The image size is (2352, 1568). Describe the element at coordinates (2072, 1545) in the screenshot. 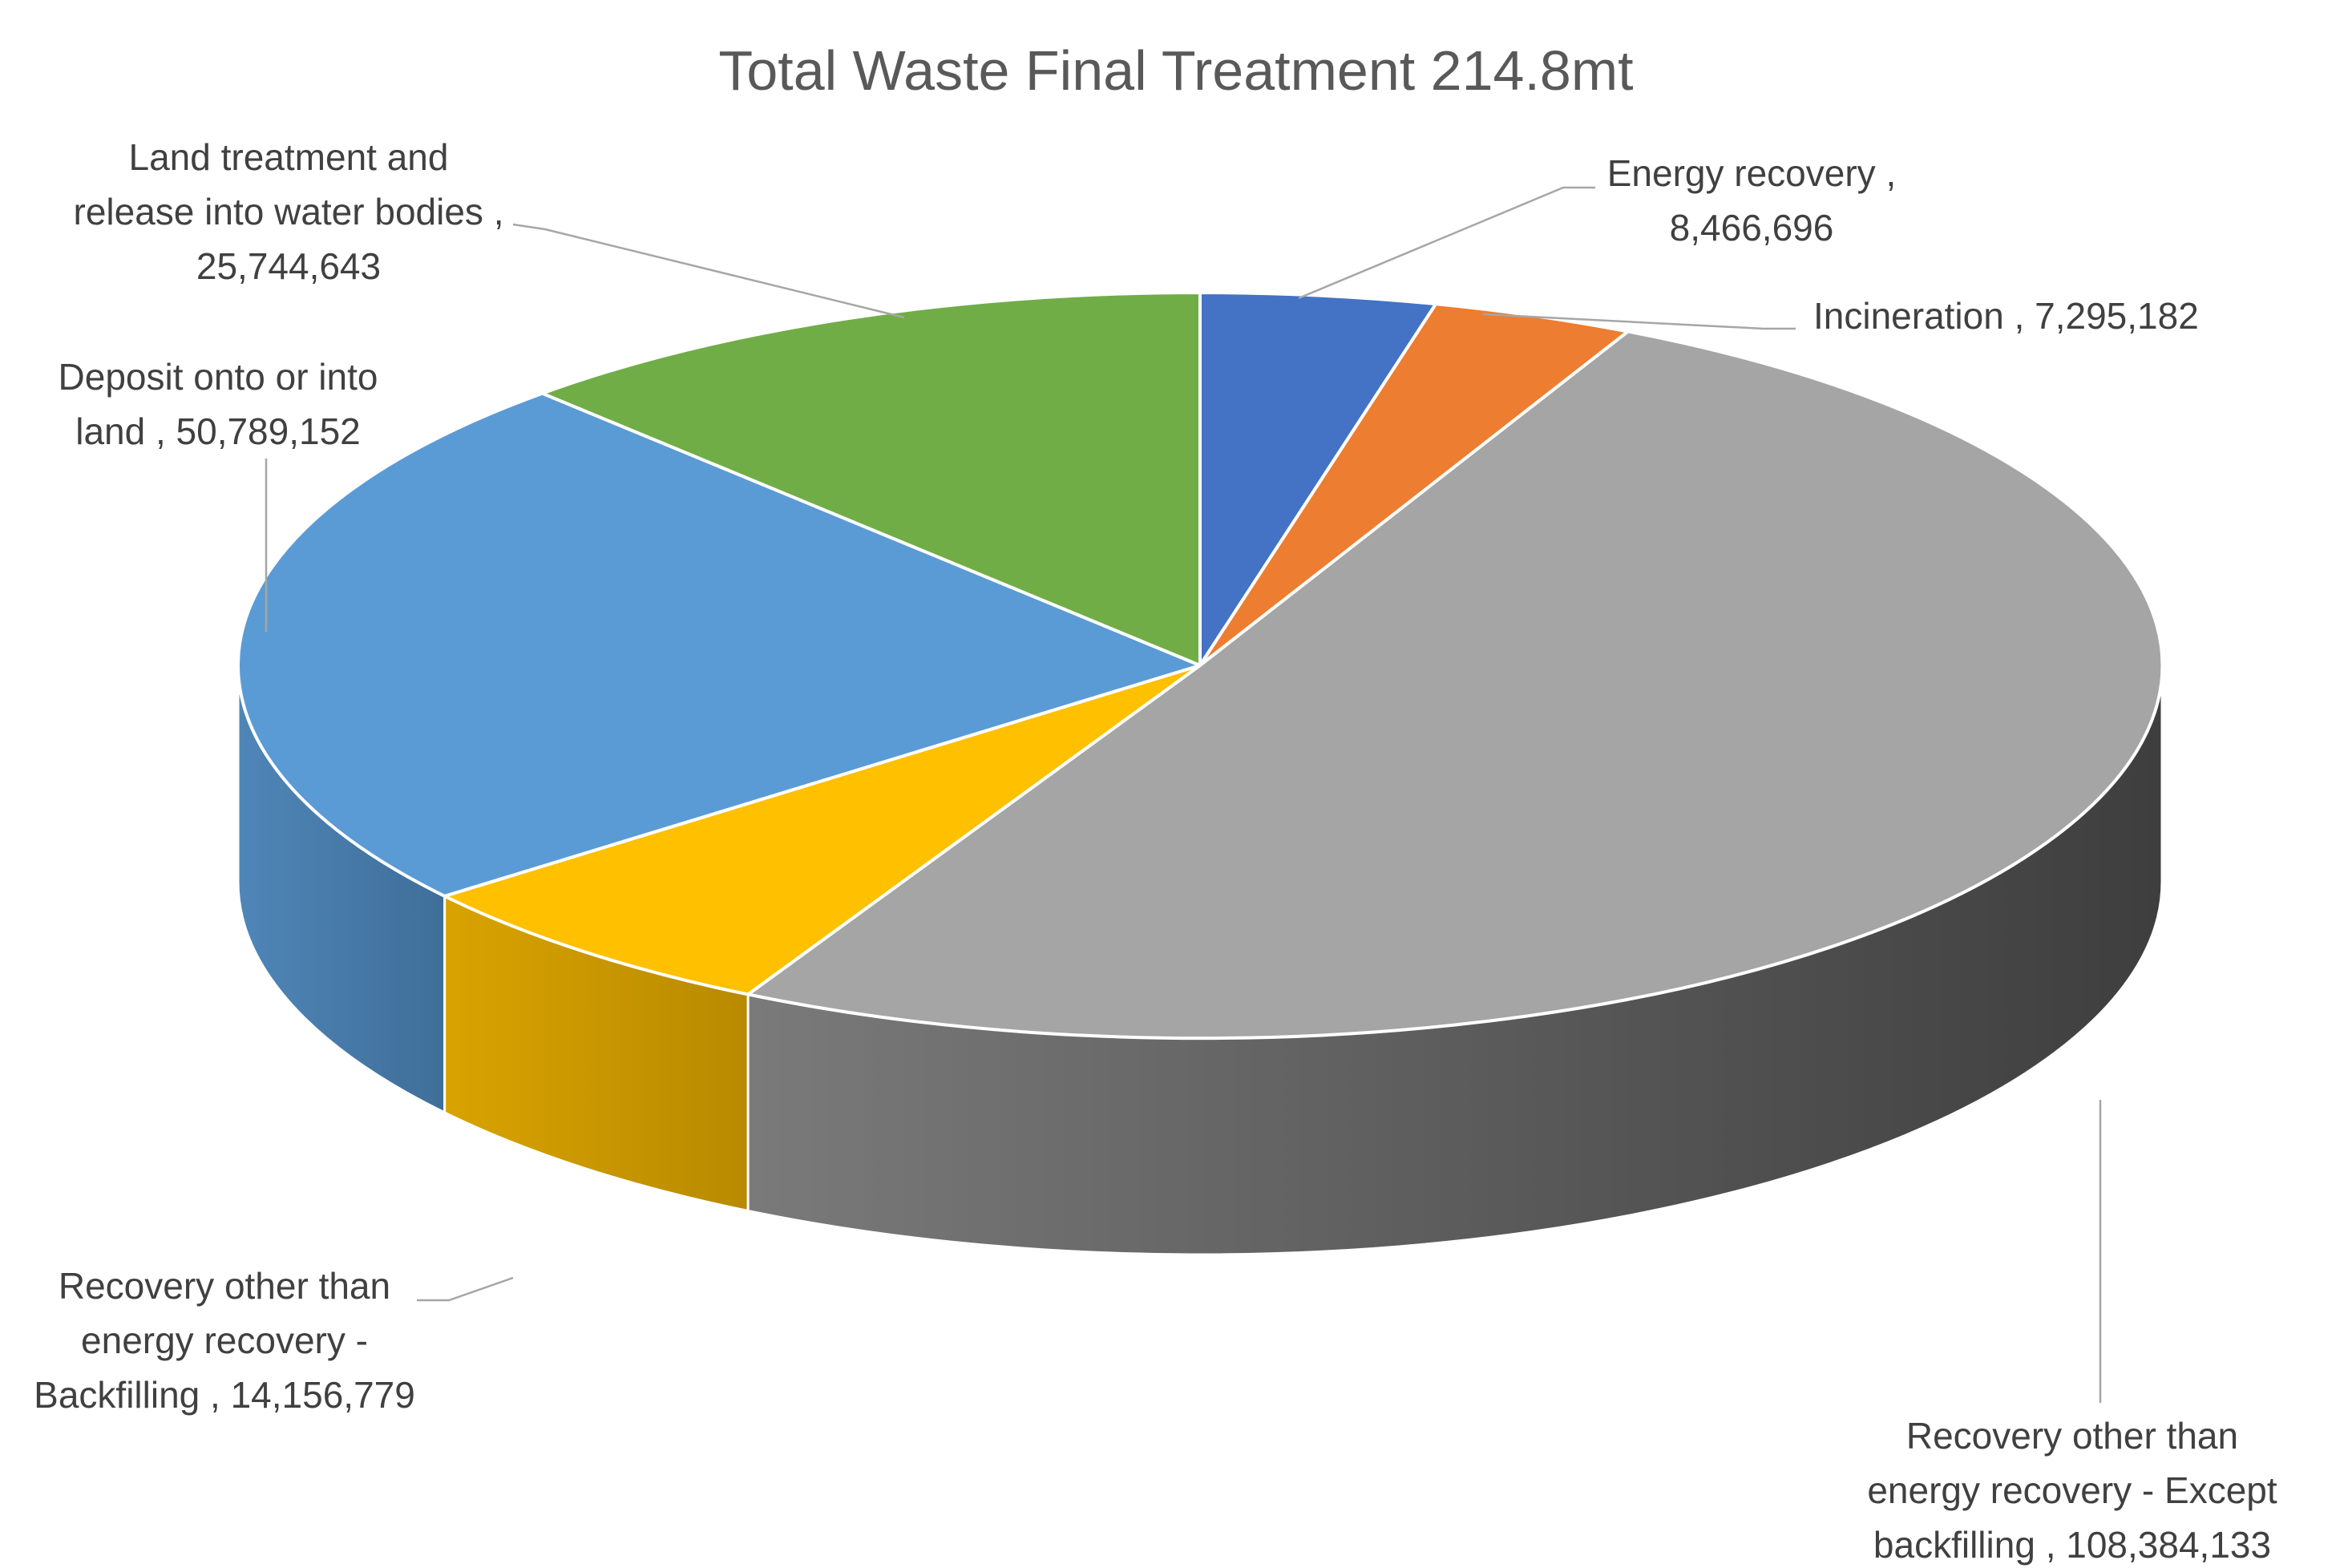

I see `label-line-recovery-except-backfilling: backfilling , 108,384,133` at that location.